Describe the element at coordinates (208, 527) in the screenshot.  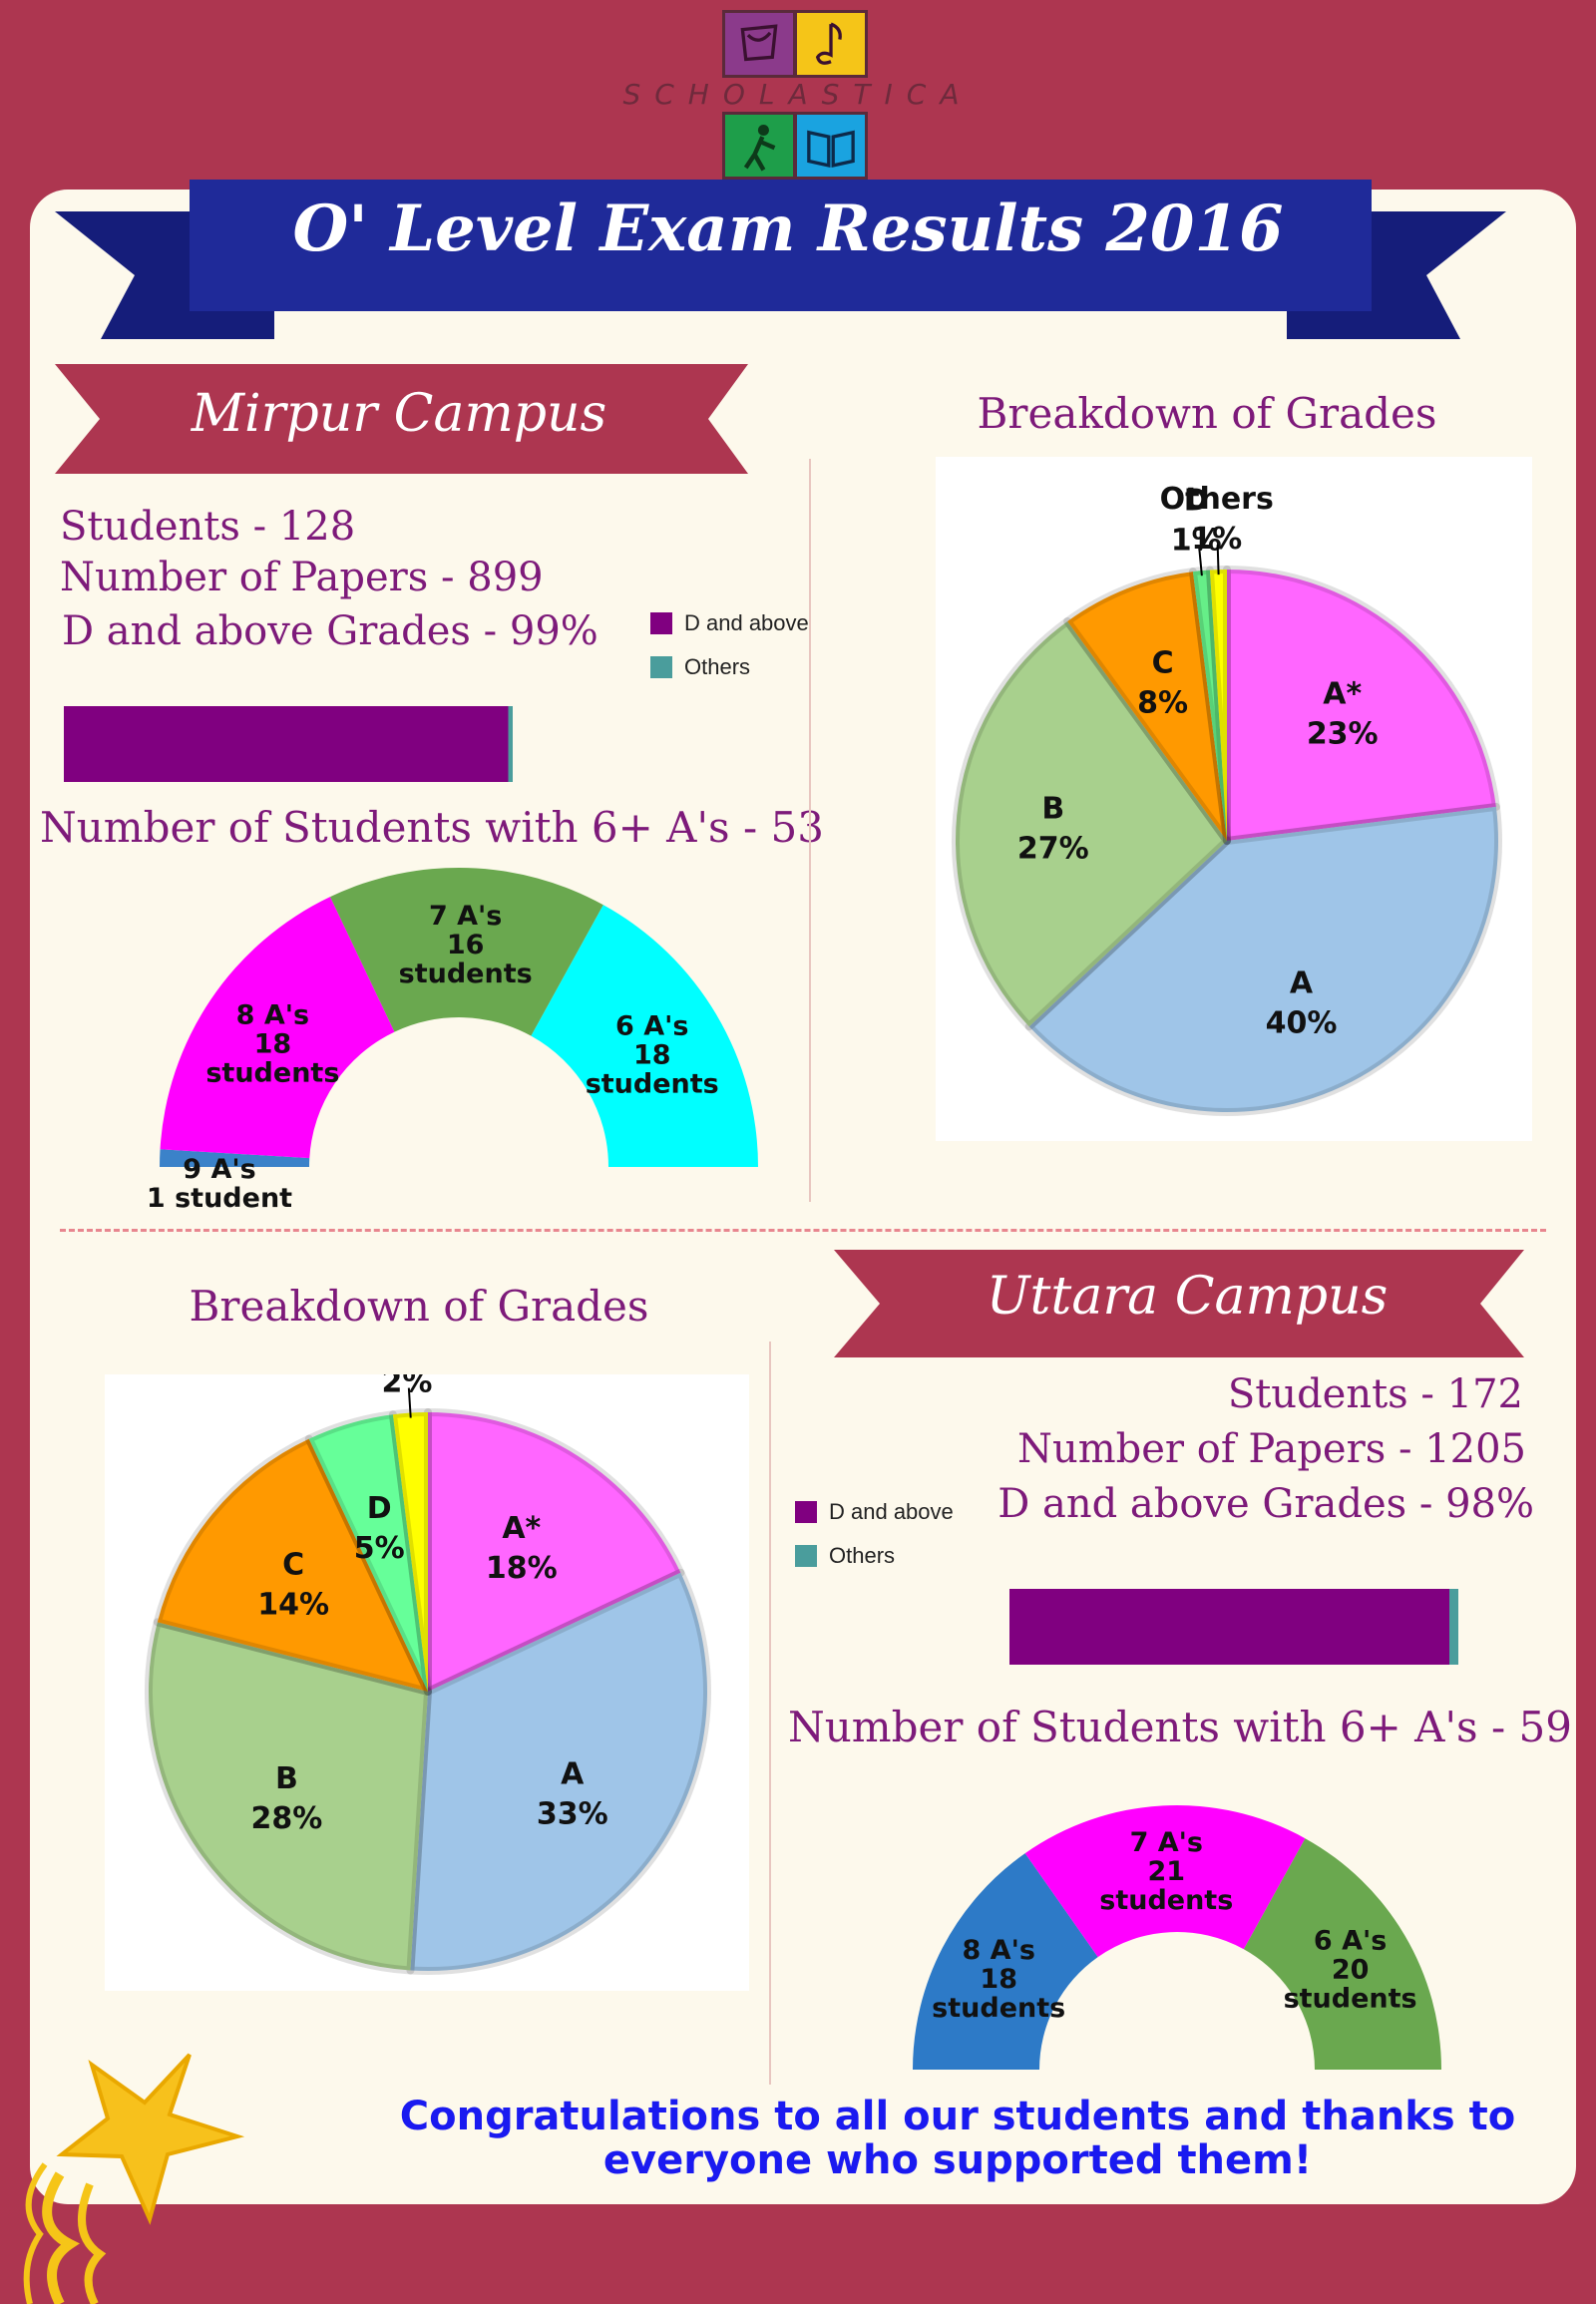
I see `mirpur-students: Students - 128` at that location.